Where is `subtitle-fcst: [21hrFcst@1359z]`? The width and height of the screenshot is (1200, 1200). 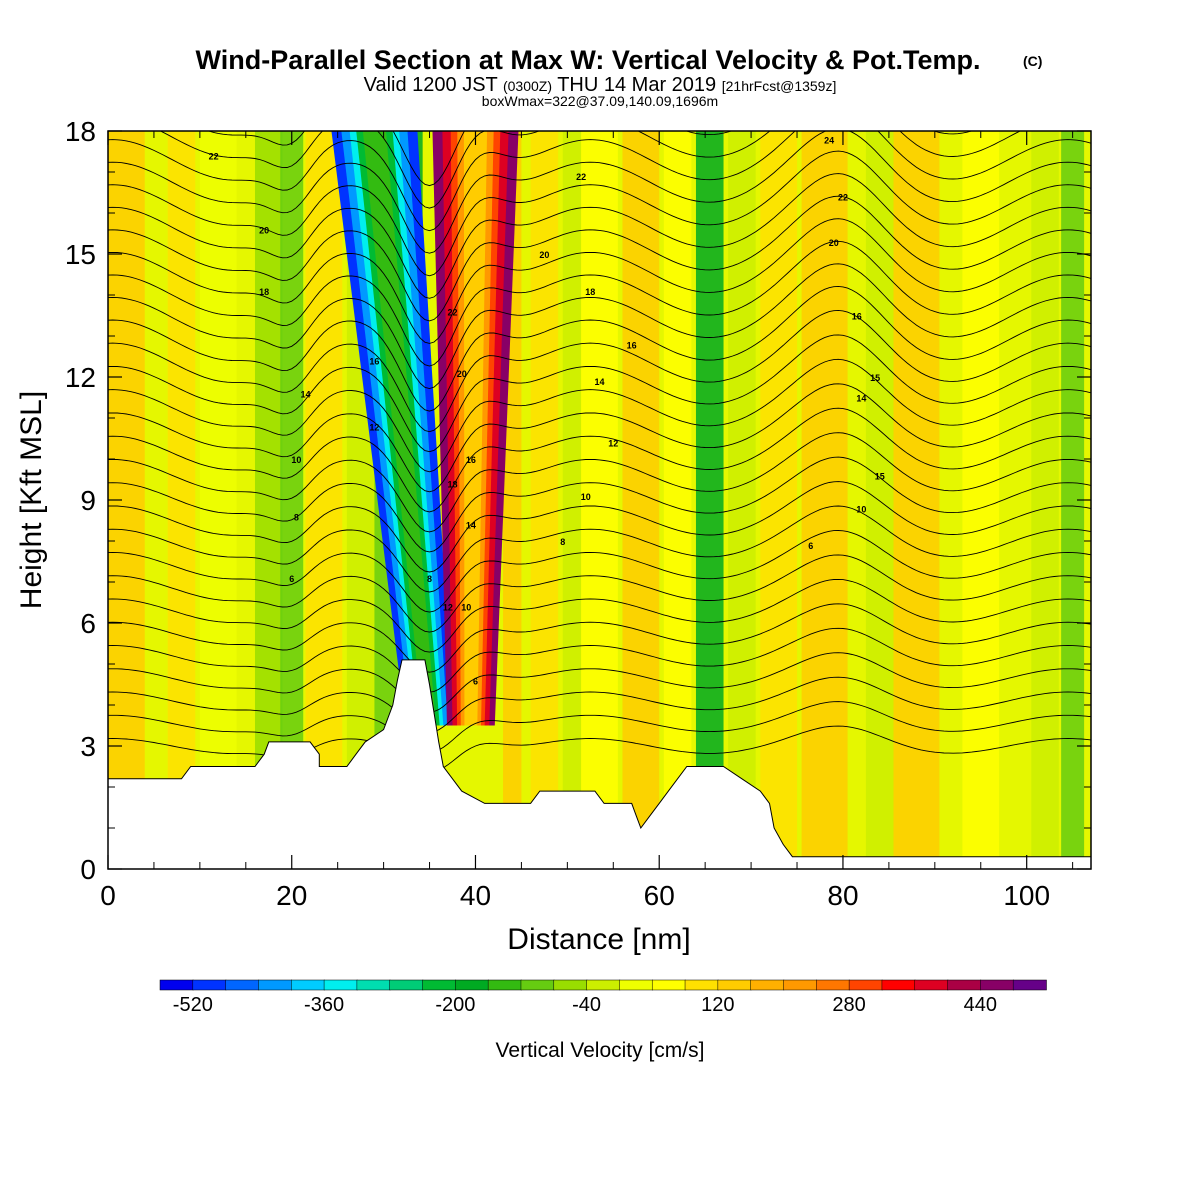 subtitle-fcst: [21hrFcst@1359z] is located at coordinates (779, 86).